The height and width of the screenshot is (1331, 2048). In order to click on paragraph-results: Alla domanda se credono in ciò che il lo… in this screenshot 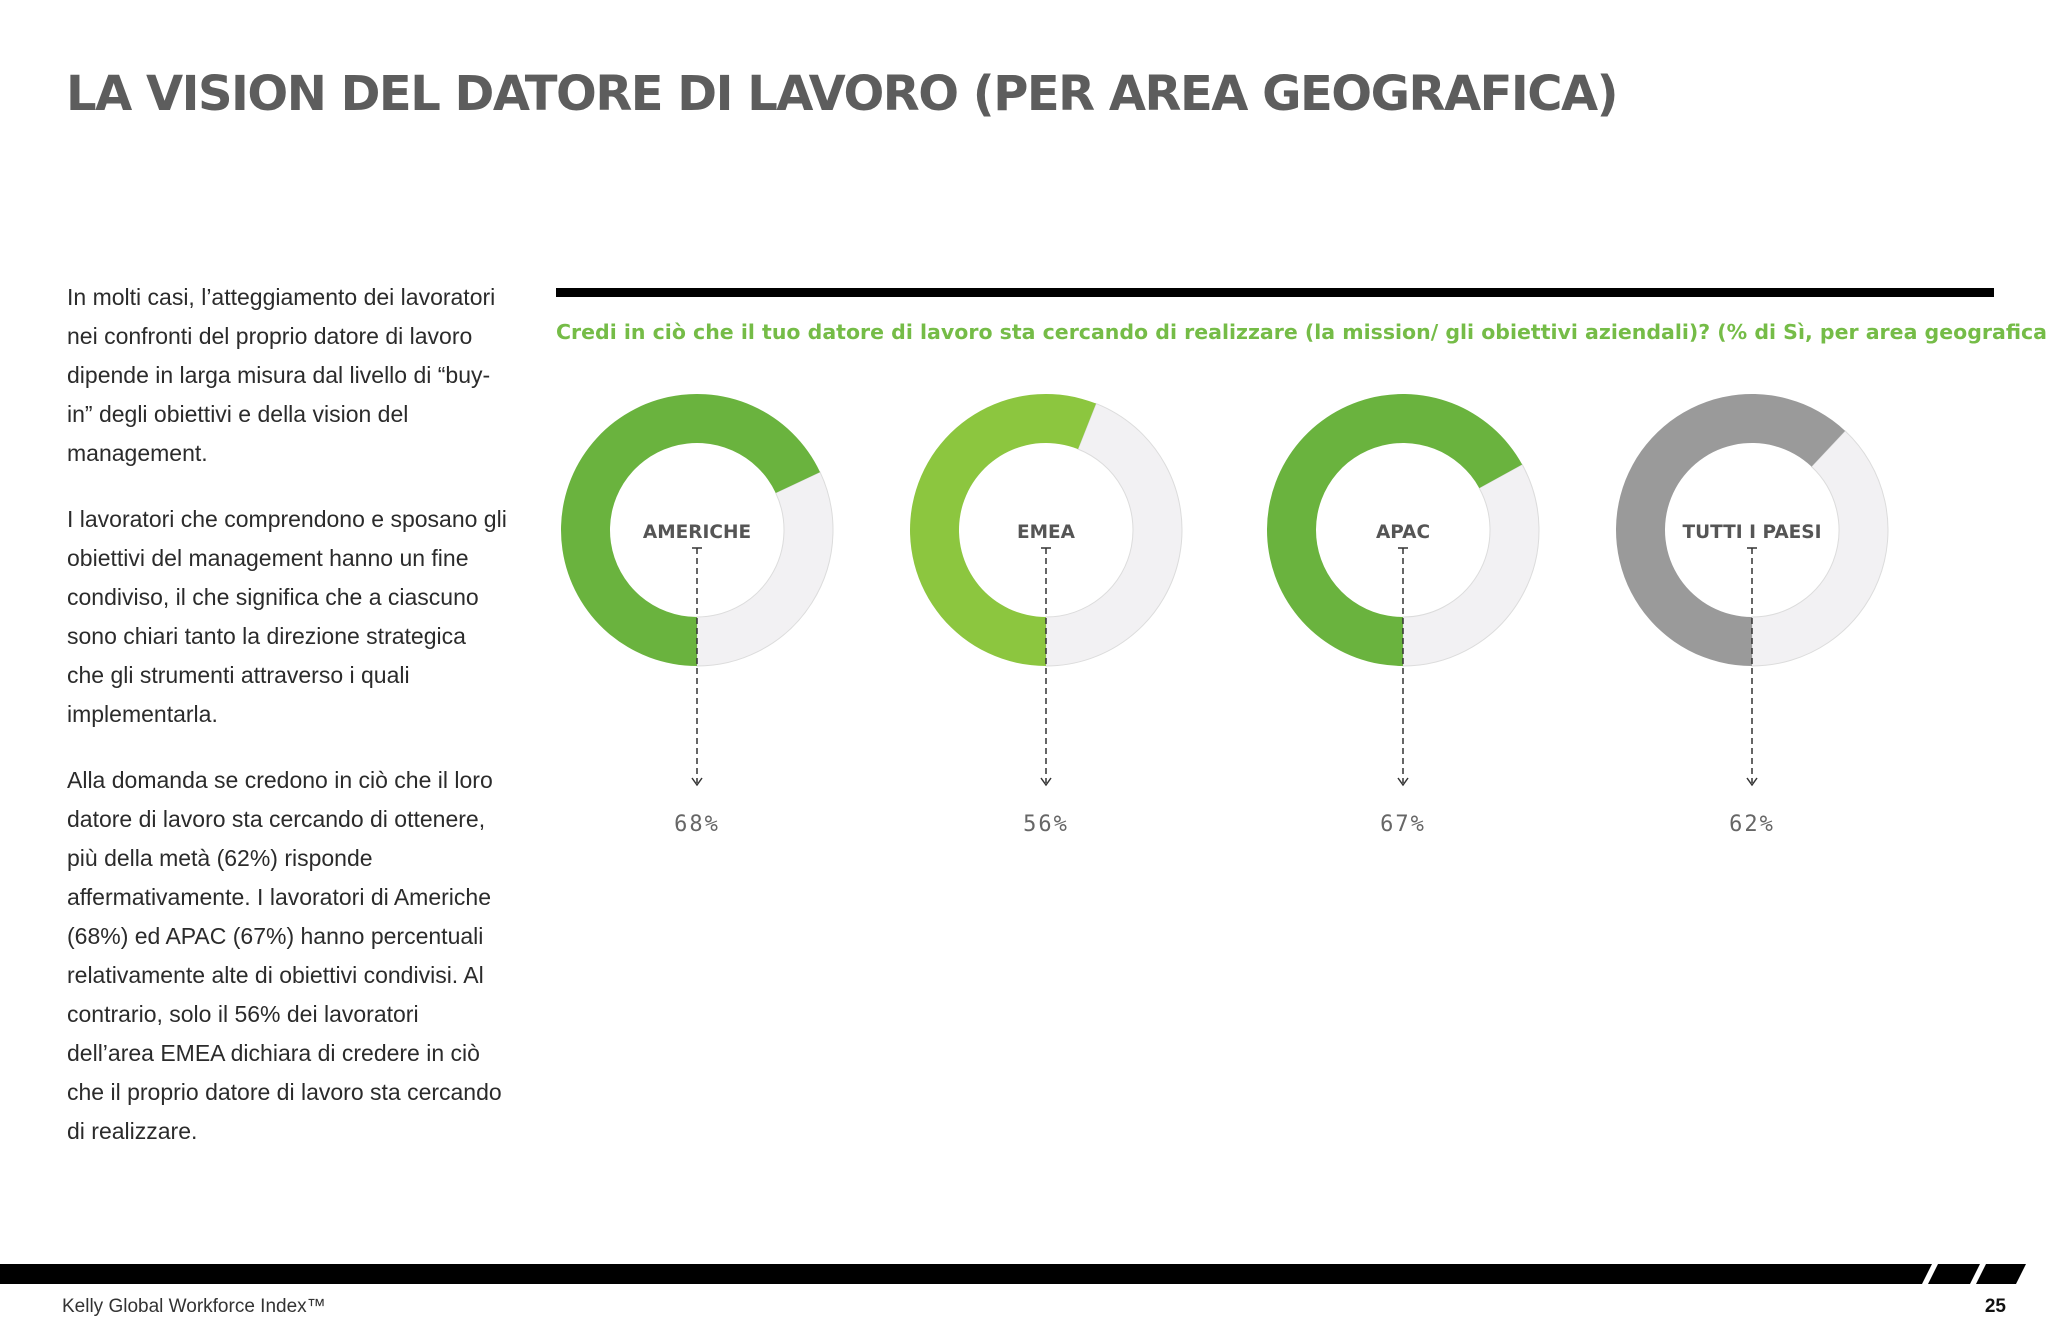, I will do `click(284, 955)`.